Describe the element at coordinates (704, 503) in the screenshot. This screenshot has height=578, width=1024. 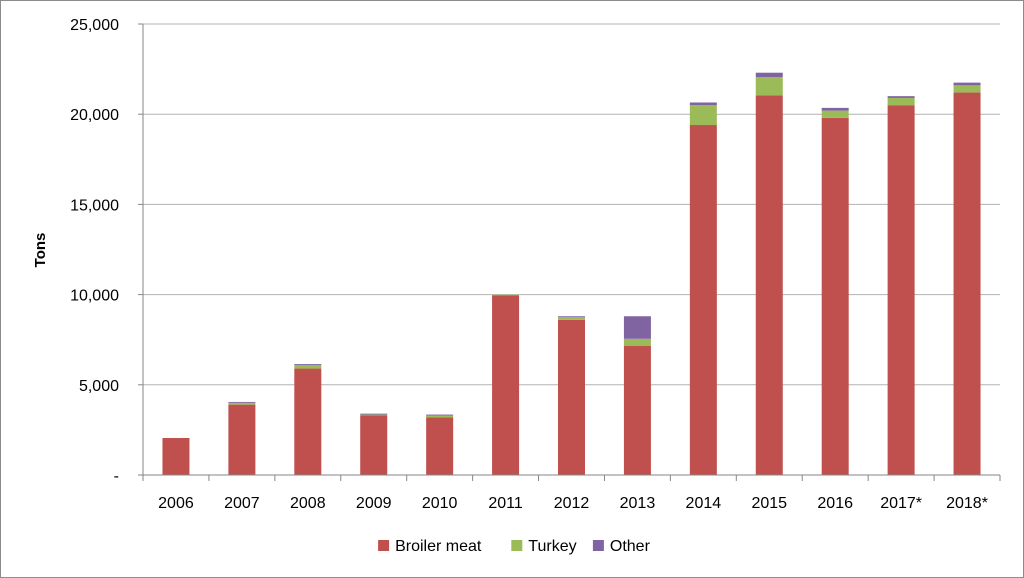
I see `x-tick-label: 2014` at that location.